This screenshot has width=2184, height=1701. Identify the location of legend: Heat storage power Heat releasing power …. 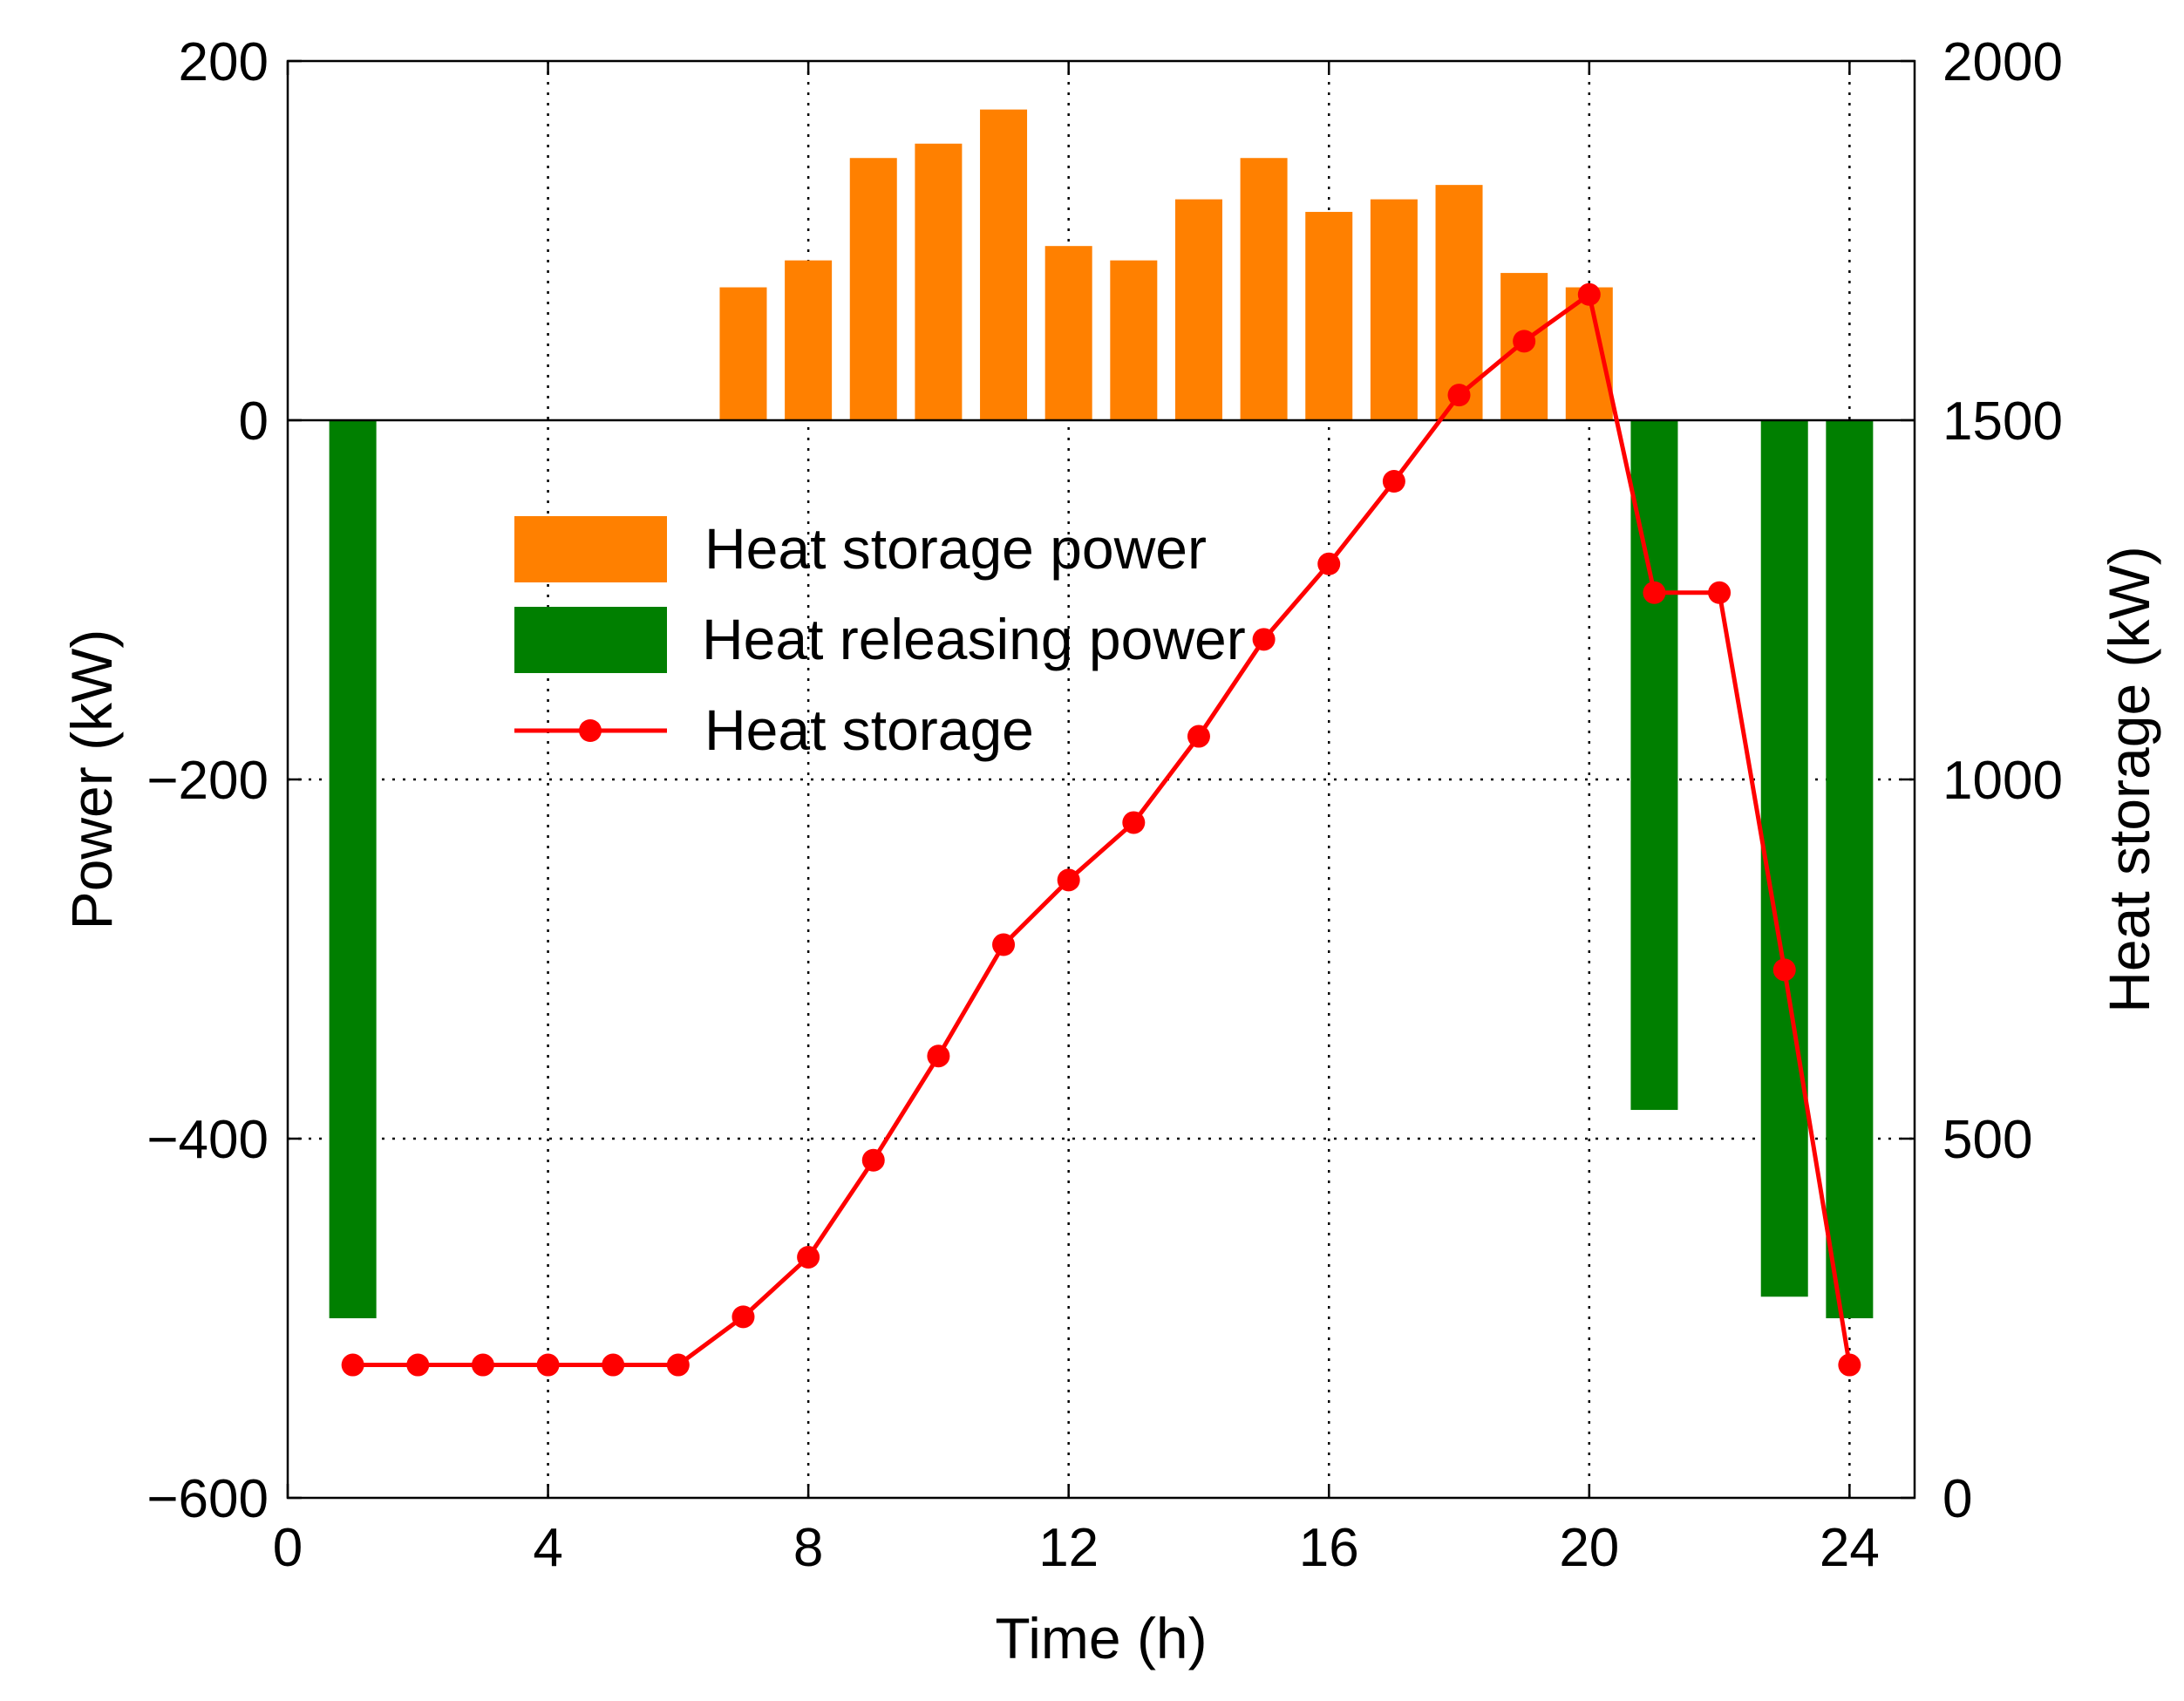
(880, 639).